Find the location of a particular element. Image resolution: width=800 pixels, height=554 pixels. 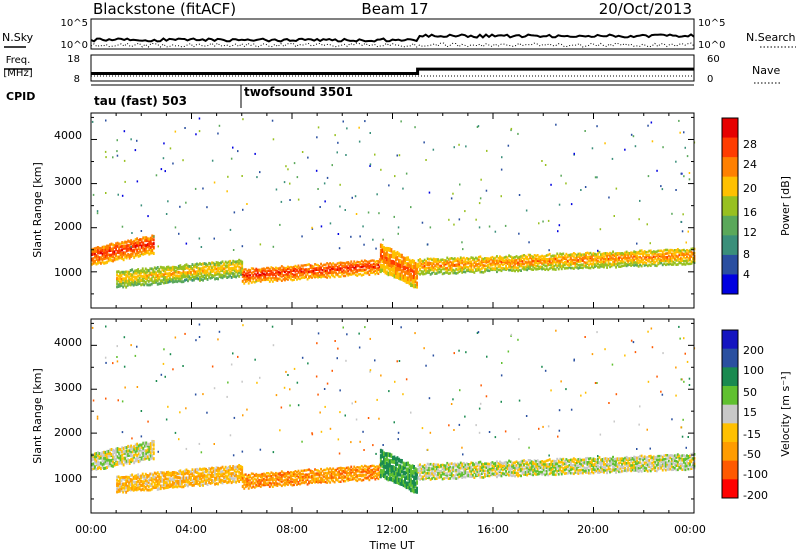

power-colorbar-label: Power [dB] is located at coordinates (785, 206).